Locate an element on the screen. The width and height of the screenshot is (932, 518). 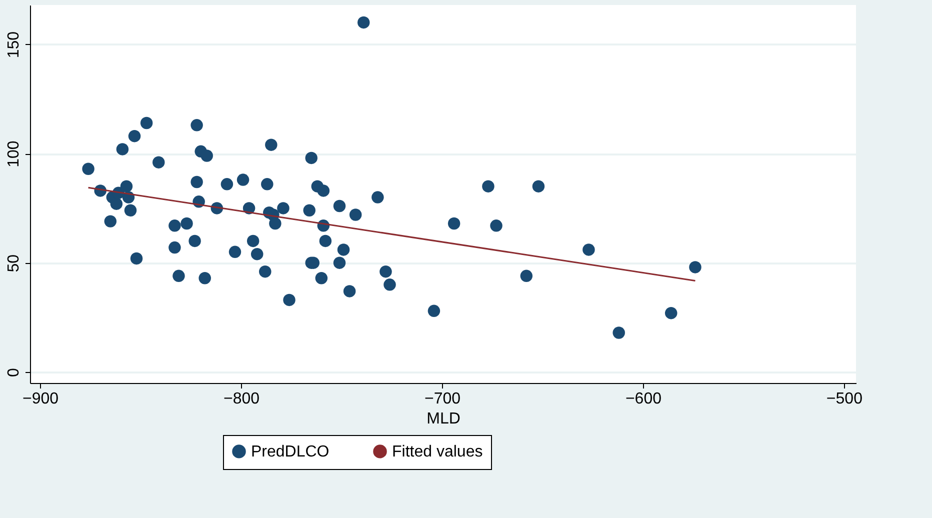
y-tick-label: 150 is located at coordinates (14, 44).